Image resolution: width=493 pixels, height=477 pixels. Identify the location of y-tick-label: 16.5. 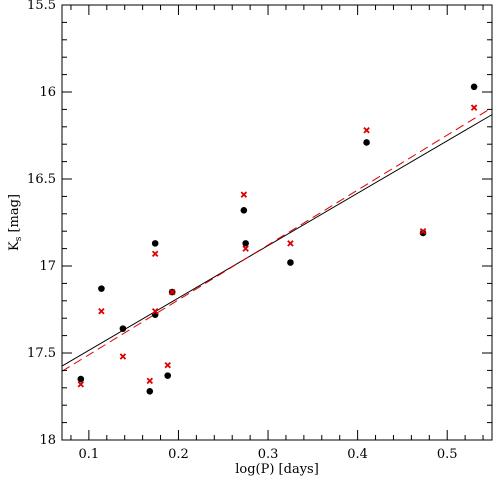
(41, 179).